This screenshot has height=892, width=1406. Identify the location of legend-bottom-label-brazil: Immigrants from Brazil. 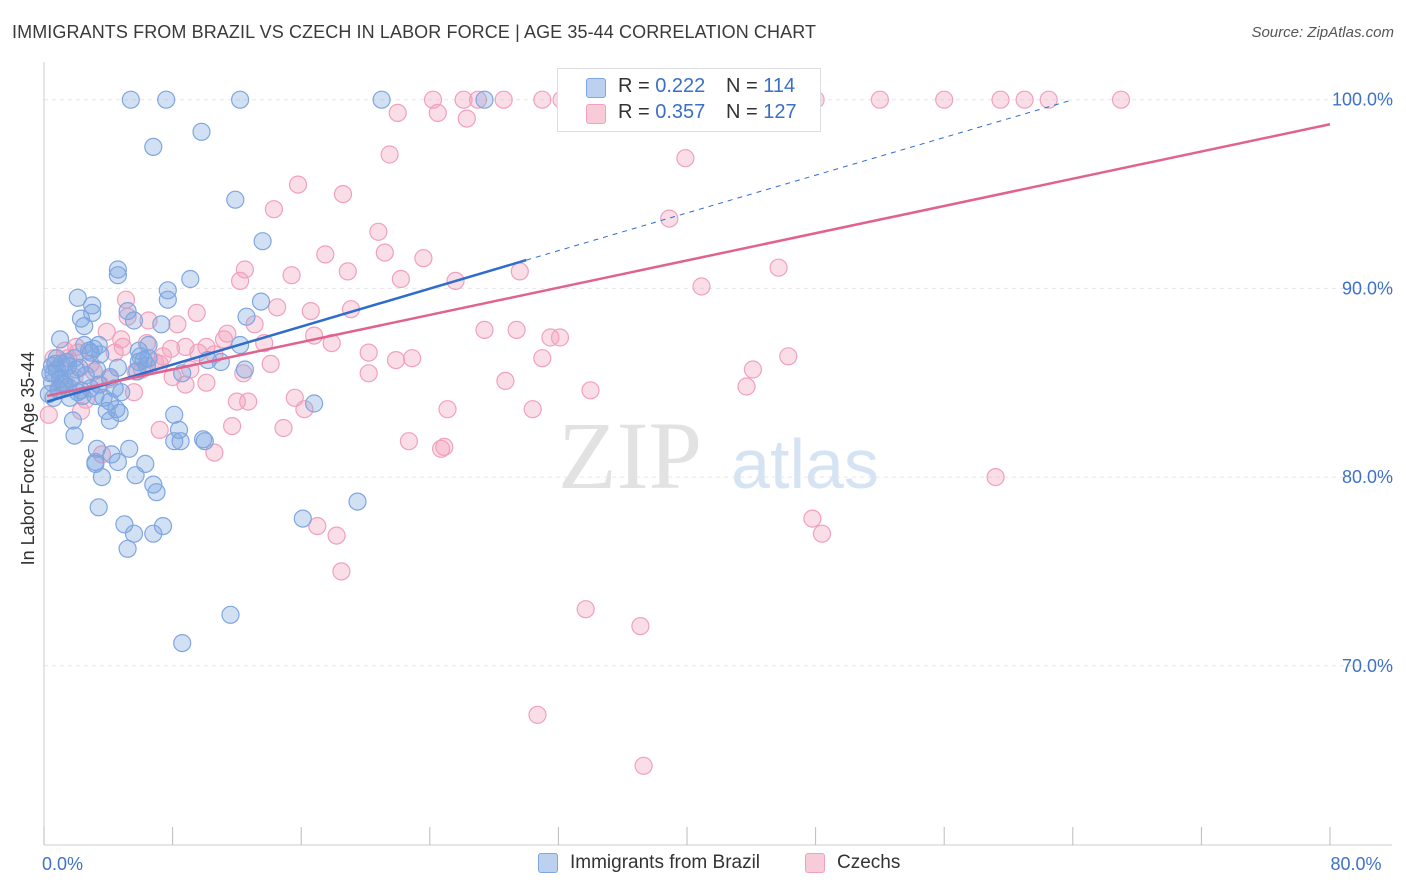
(665, 862).